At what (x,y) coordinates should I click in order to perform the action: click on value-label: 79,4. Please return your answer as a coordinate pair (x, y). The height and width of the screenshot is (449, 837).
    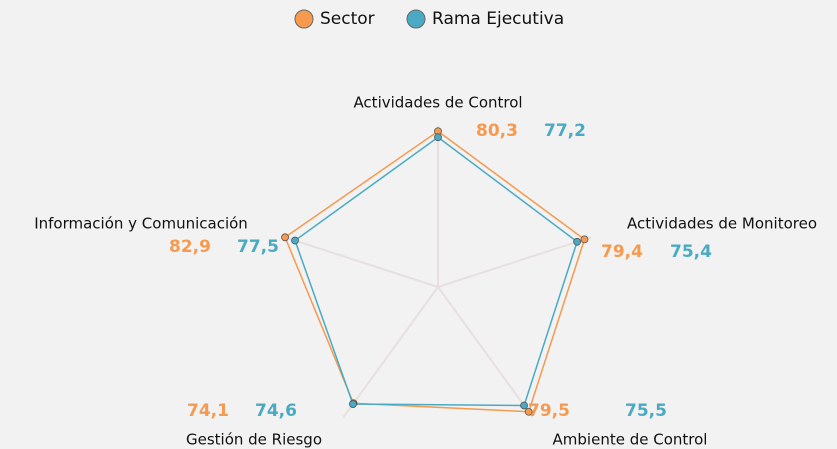
    Looking at the image, I should click on (622, 252).